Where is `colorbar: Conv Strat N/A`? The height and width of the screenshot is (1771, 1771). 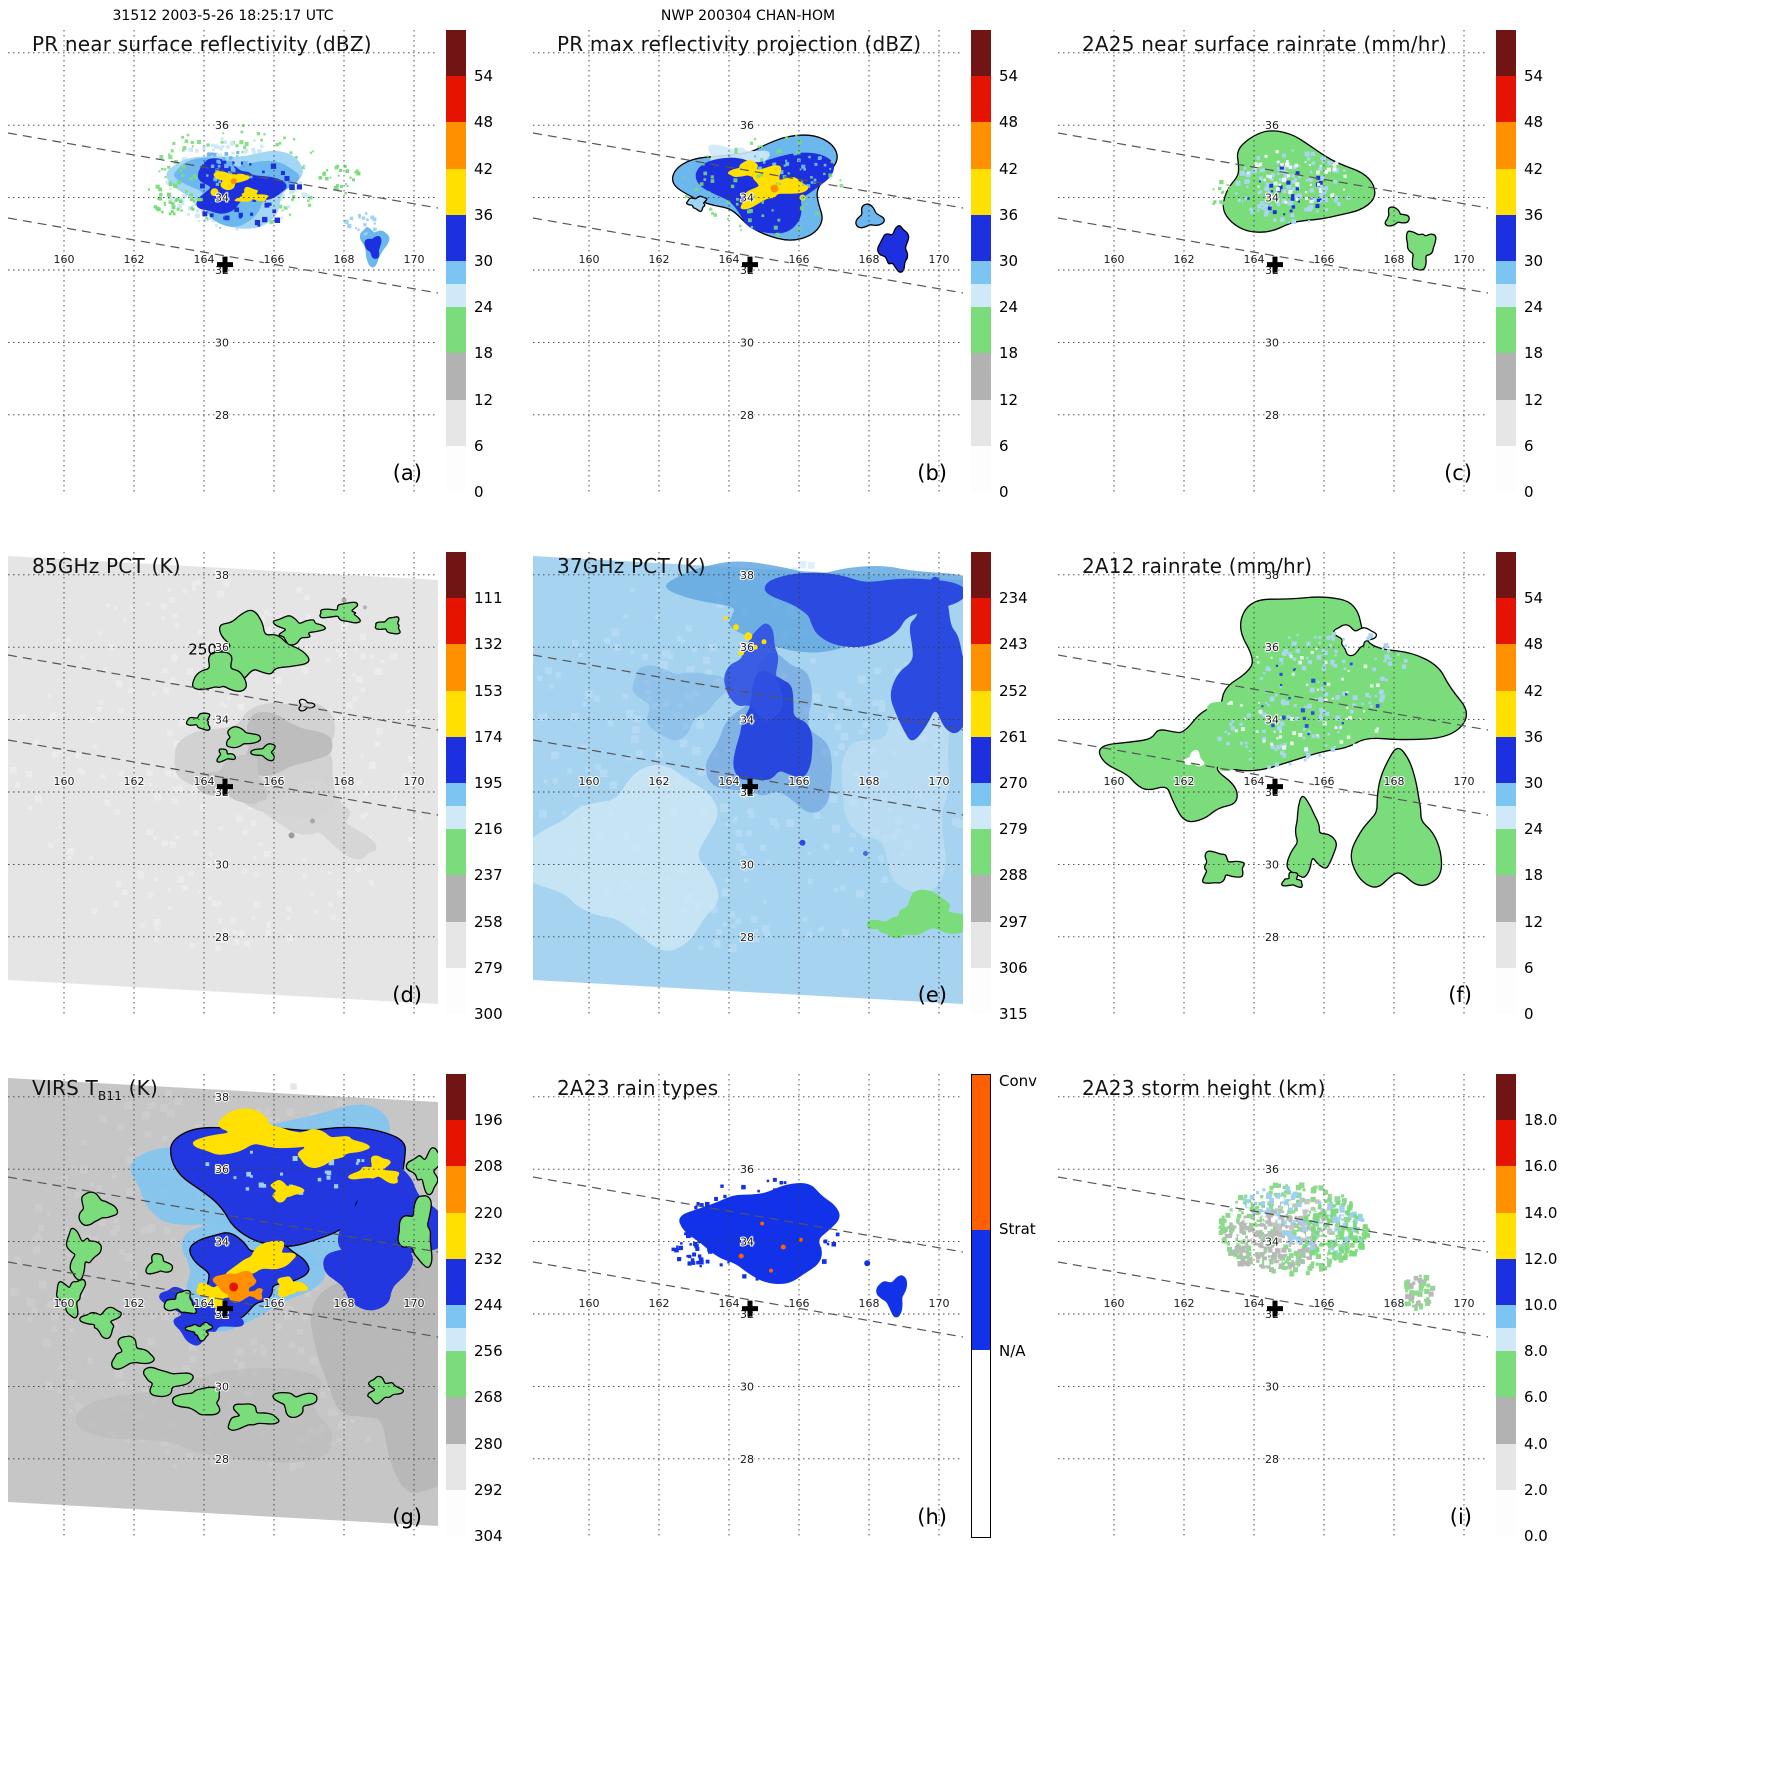 colorbar: Conv Strat N/A is located at coordinates (1014, 1305).